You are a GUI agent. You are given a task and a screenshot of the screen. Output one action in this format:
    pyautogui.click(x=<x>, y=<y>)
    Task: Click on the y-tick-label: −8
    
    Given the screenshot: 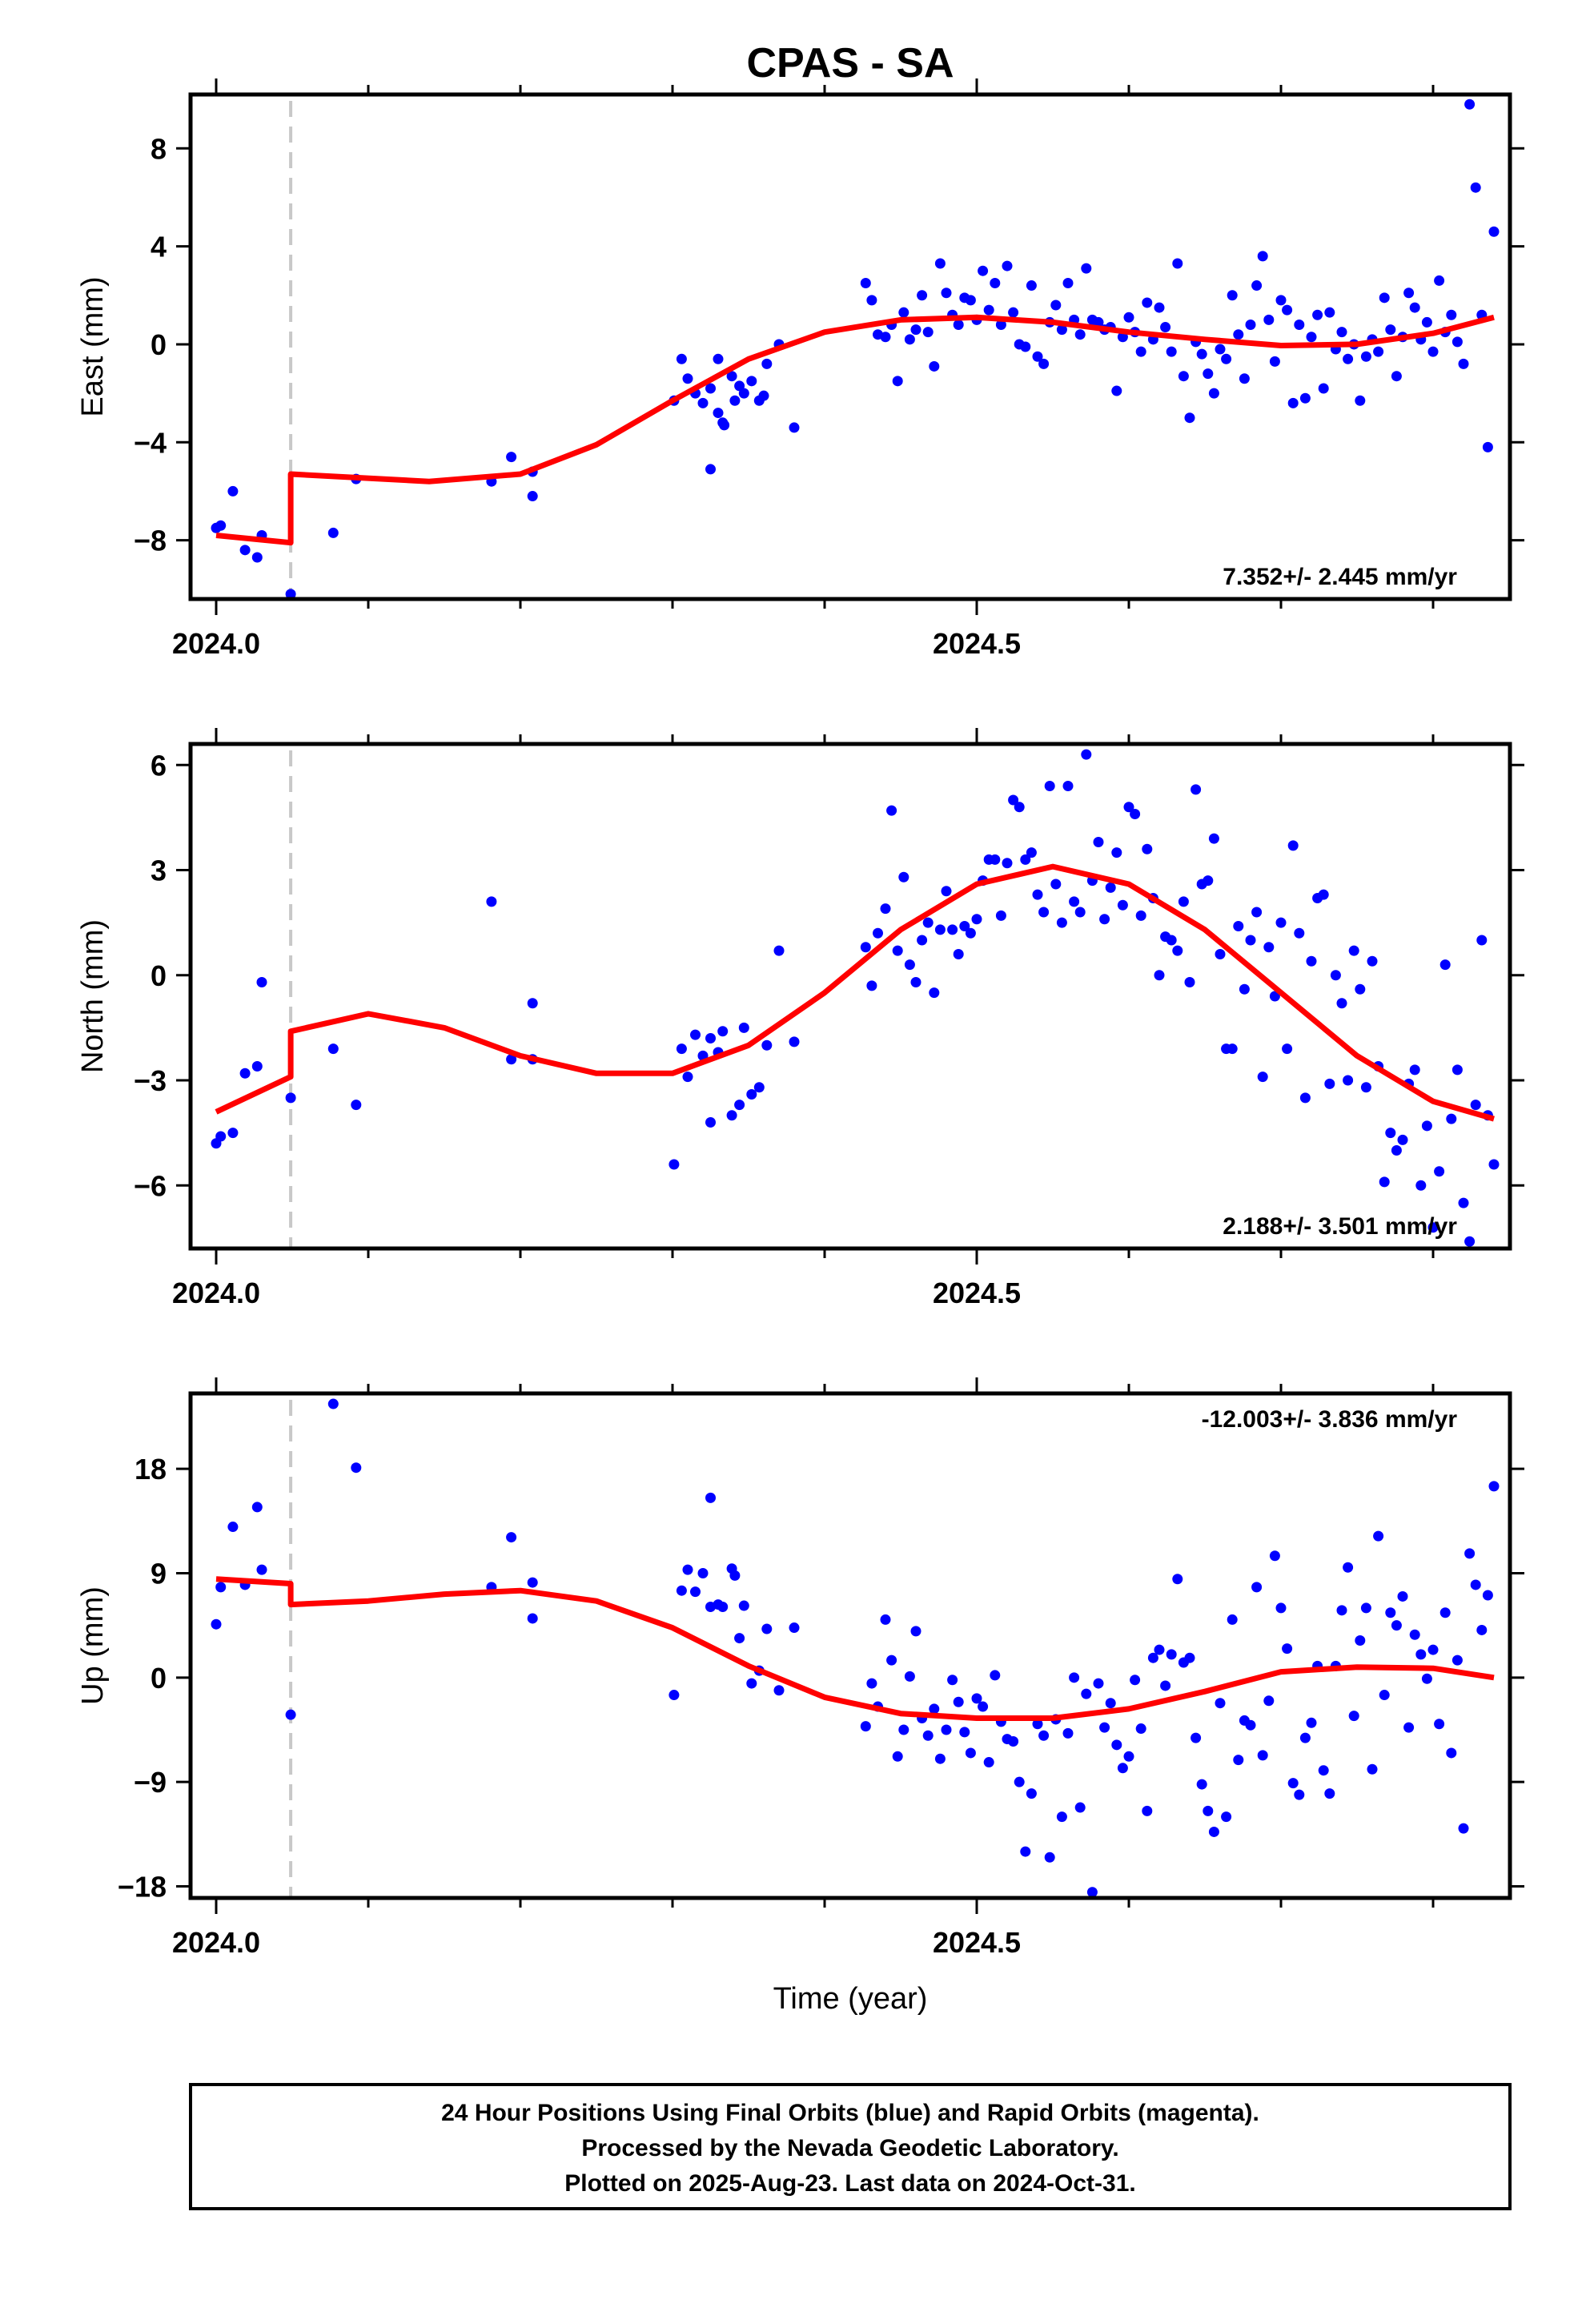 What is the action you would take?
    pyautogui.click(x=151, y=541)
    